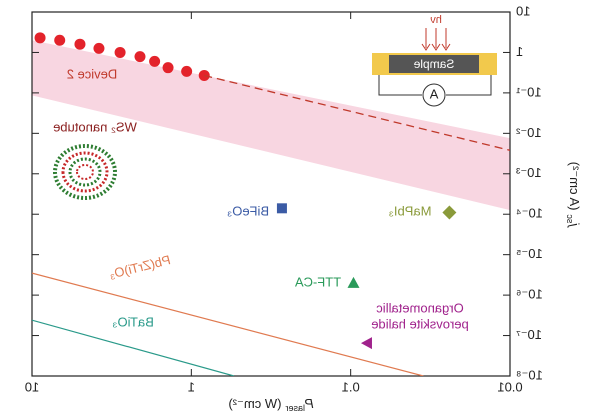  Describe the element at coordinates (570, 219) in the screenshot. I see `ylabel-subscript: sc` at that location.